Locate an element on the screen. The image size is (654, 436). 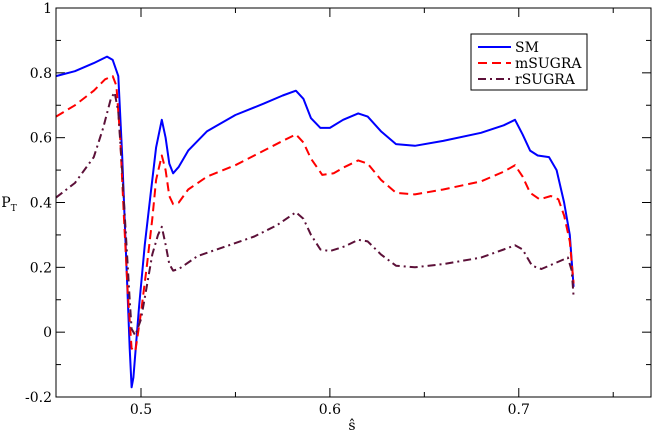
x-tick-label: 0.7 is located at coordinates (519, 410).